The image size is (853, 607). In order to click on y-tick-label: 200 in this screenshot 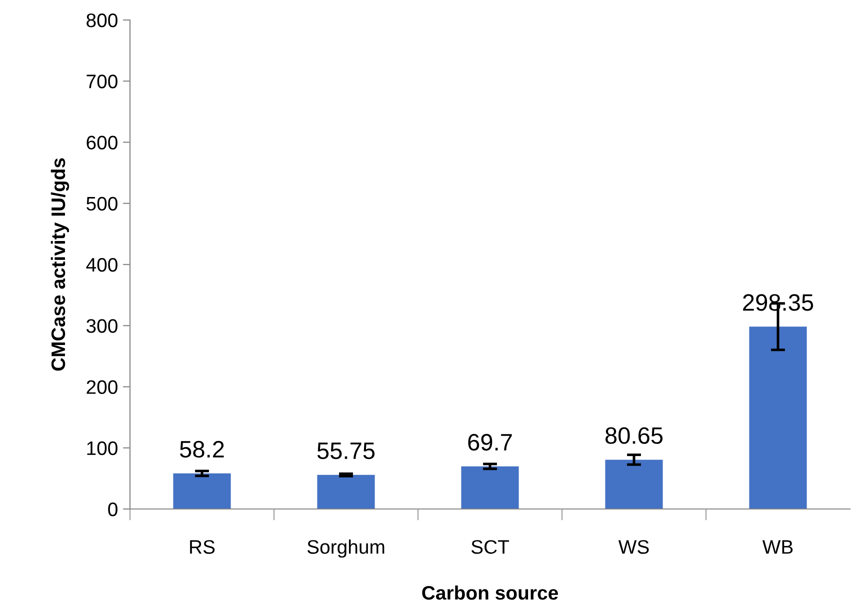, I will do `click(102, 387)`.